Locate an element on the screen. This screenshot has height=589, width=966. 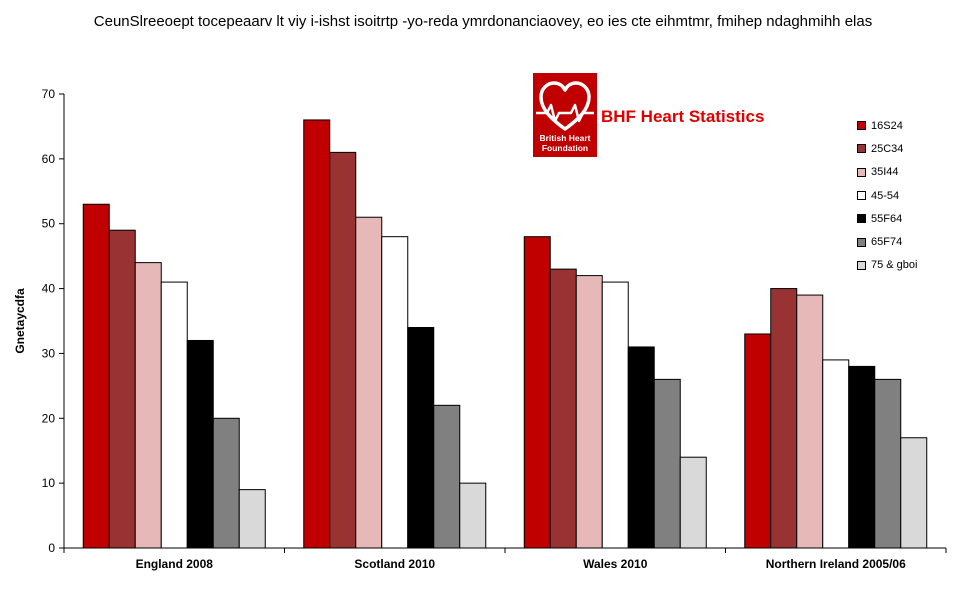
legend-item: 75 & gboi is located at coordinates (909, 265).